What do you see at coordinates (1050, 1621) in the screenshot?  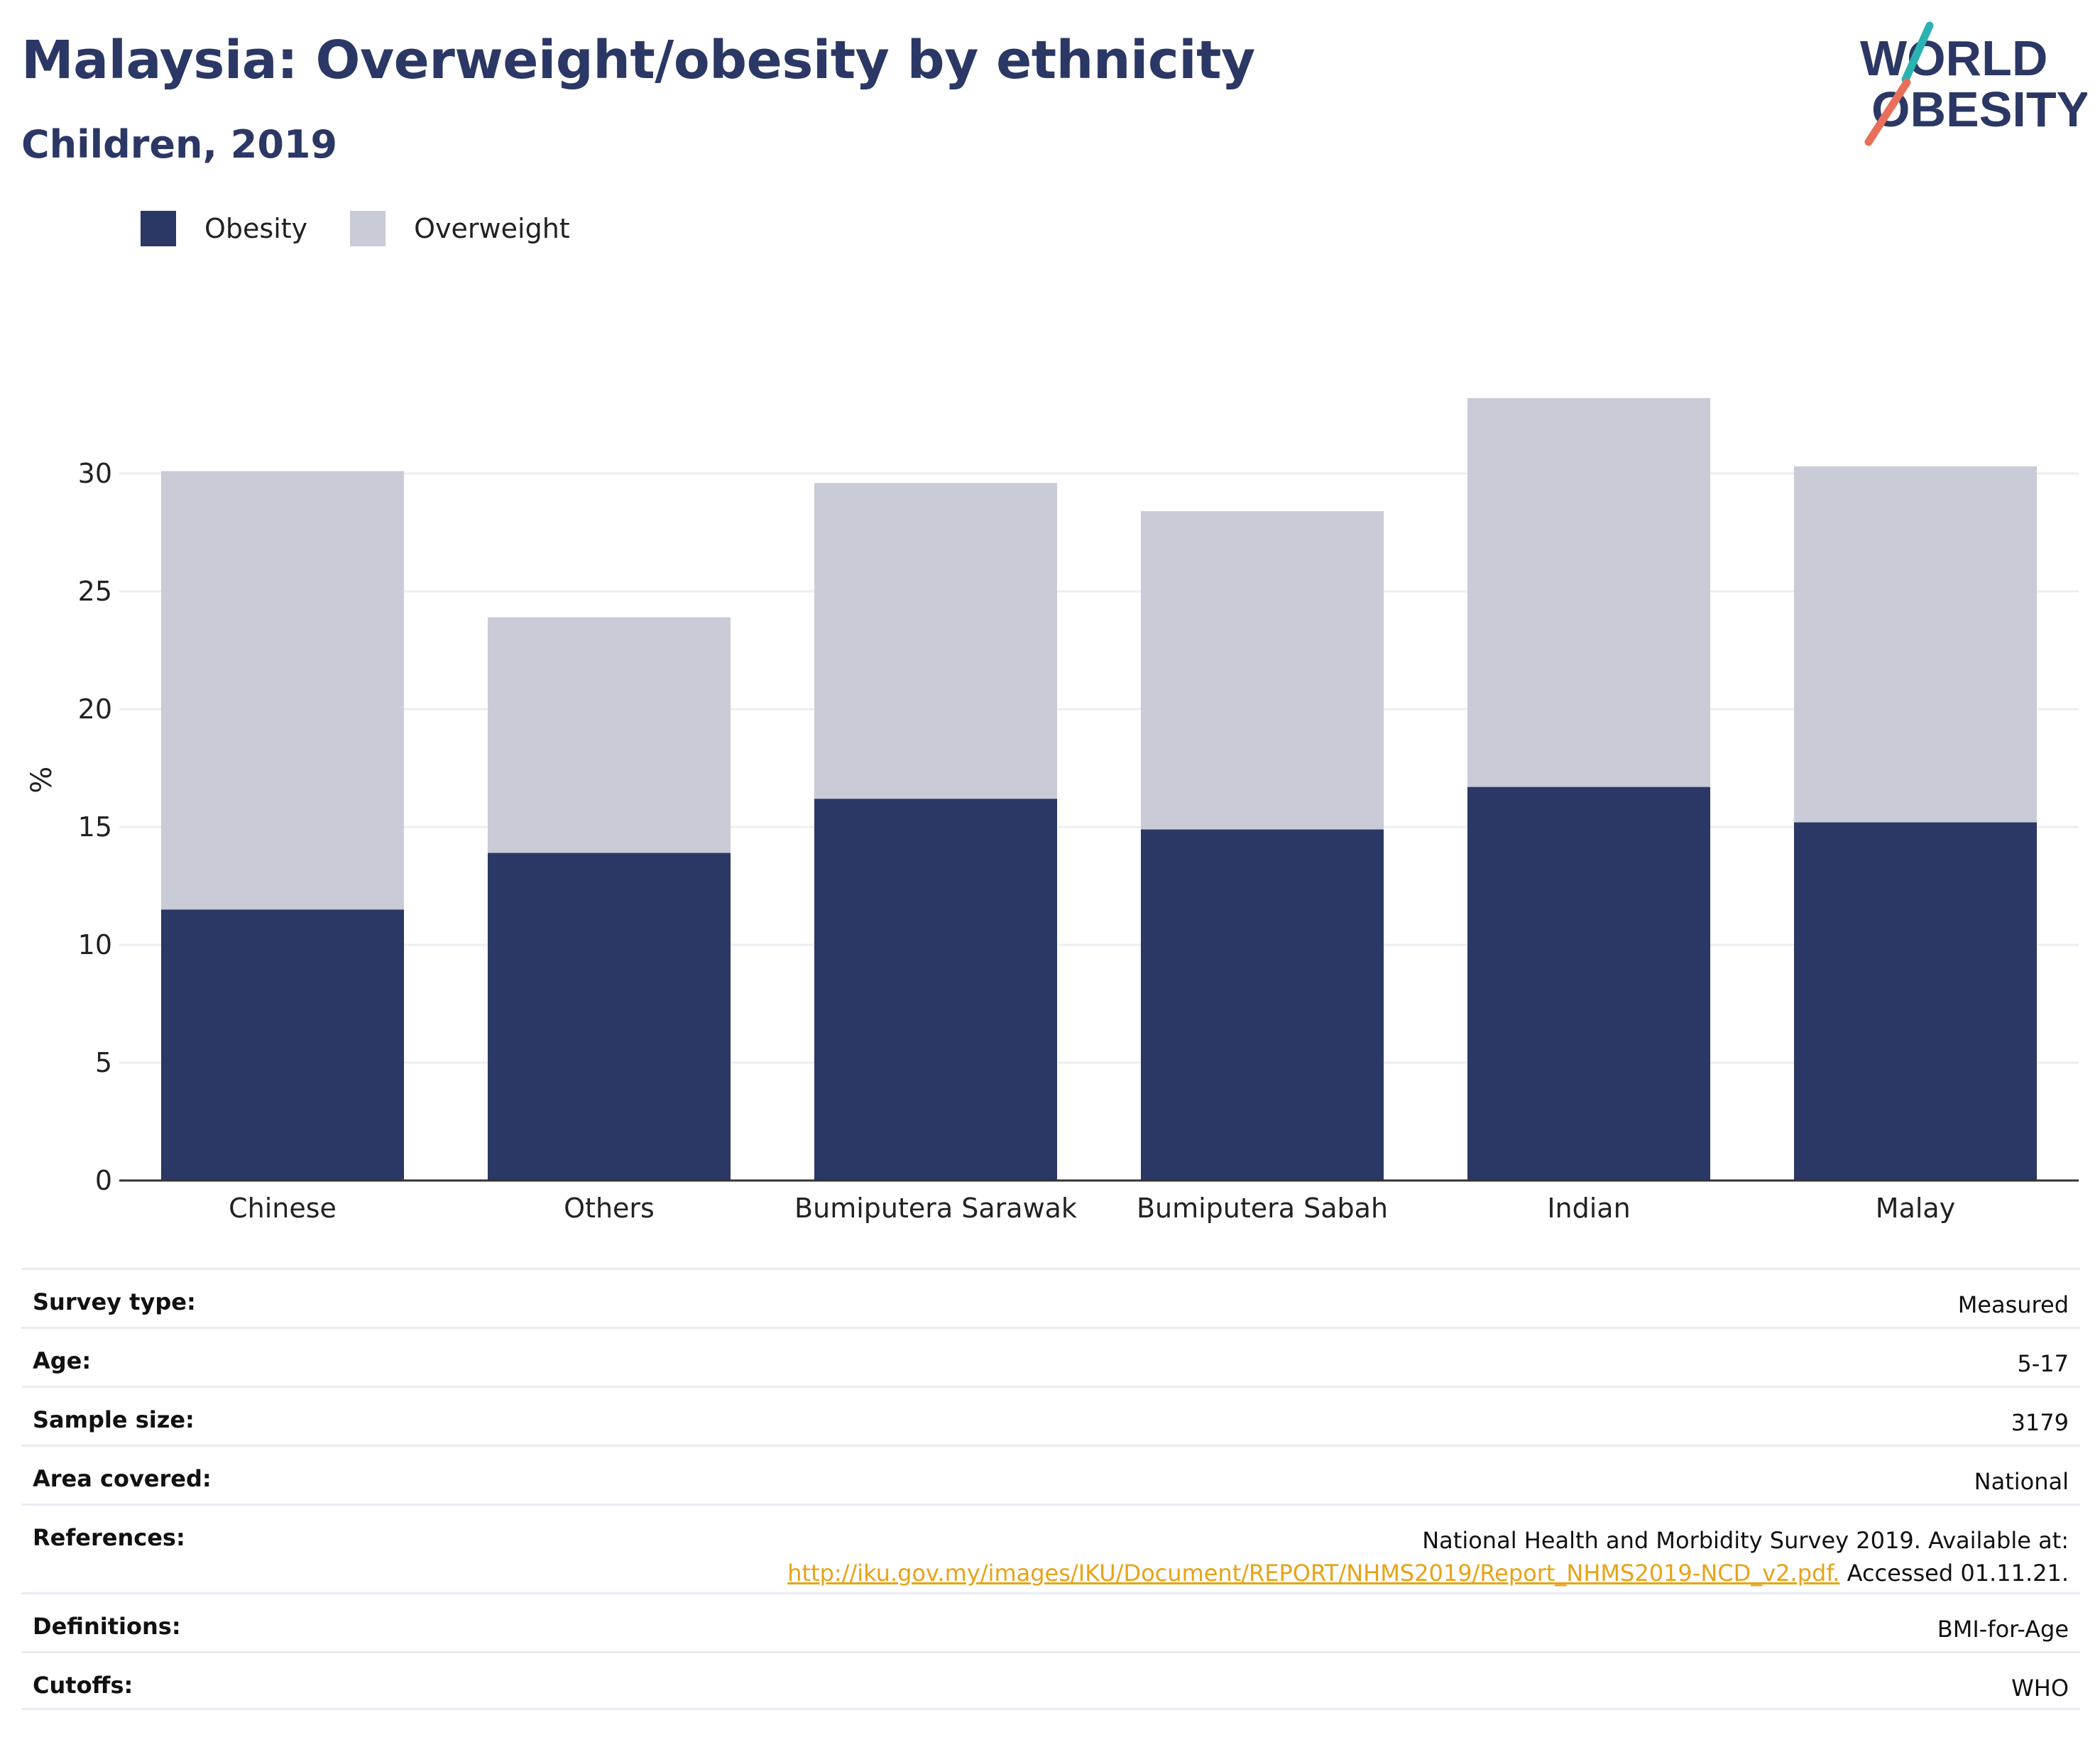 I see `info-row-definitions: Definitions: BMI-for-Age` at bounding box center [1050, 1621].